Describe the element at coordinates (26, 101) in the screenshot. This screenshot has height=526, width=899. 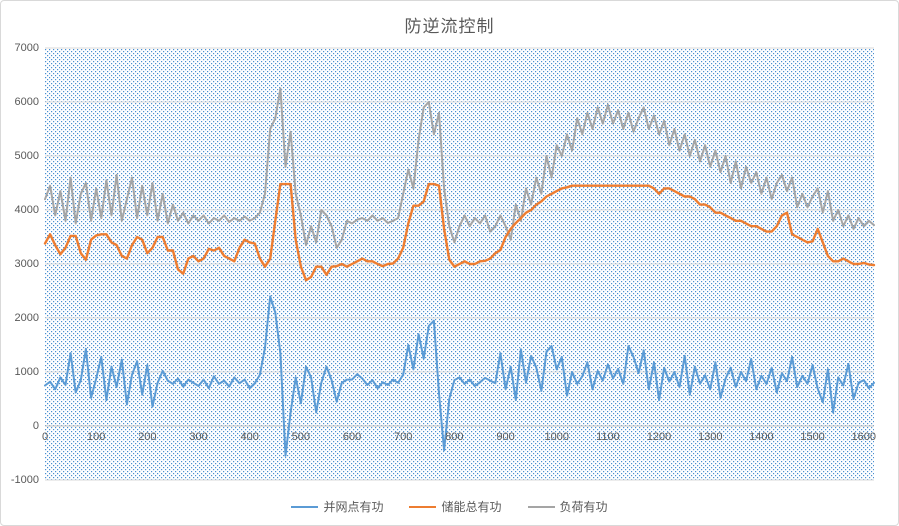
I see `y-tick-label: 6000` at that location.